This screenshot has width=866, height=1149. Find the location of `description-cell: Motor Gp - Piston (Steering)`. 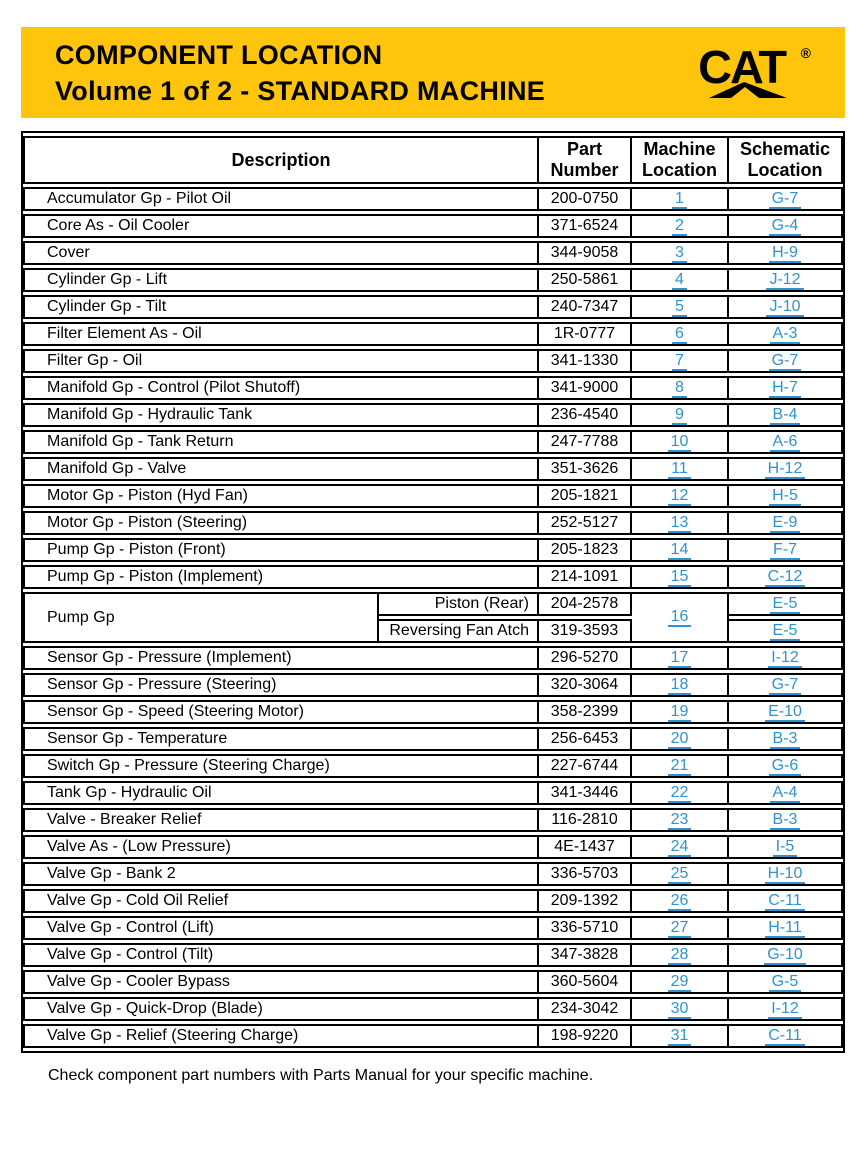

description-cell: Motor Gp - Piston (Steering) is located at coordinates (281, 523).